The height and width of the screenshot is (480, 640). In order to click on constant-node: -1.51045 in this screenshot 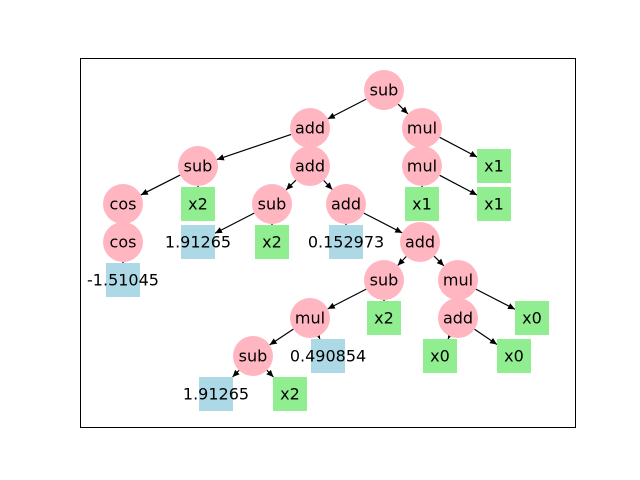, I will do `click(123, 280)`.